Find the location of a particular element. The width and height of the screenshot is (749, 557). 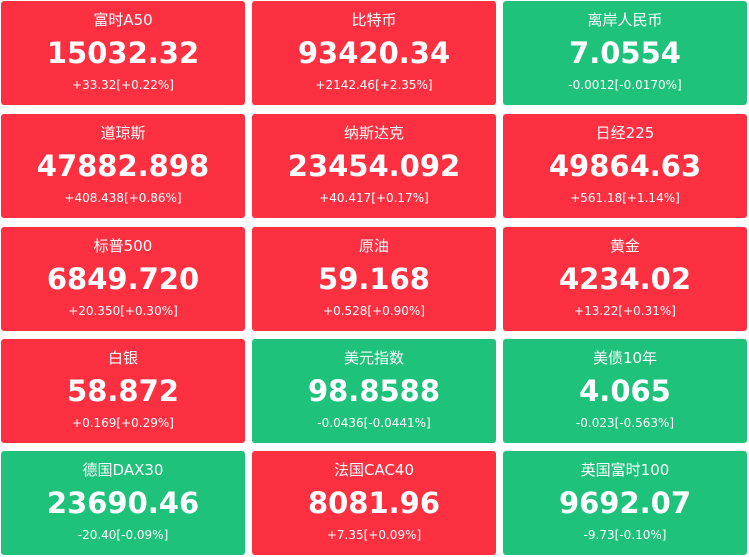

quote-tile-dollar-index: 美元指数 98.8588 -0.0436[-0.0441%] is located at coordinates (374, 391).